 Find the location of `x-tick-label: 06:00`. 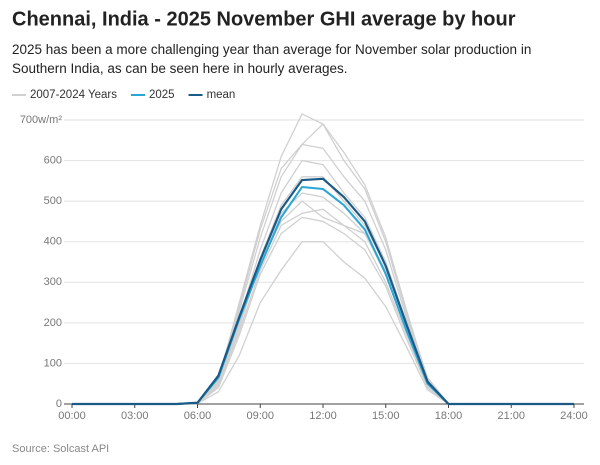

x-tick-label: 06:00 is located at coordinates (198, 416).